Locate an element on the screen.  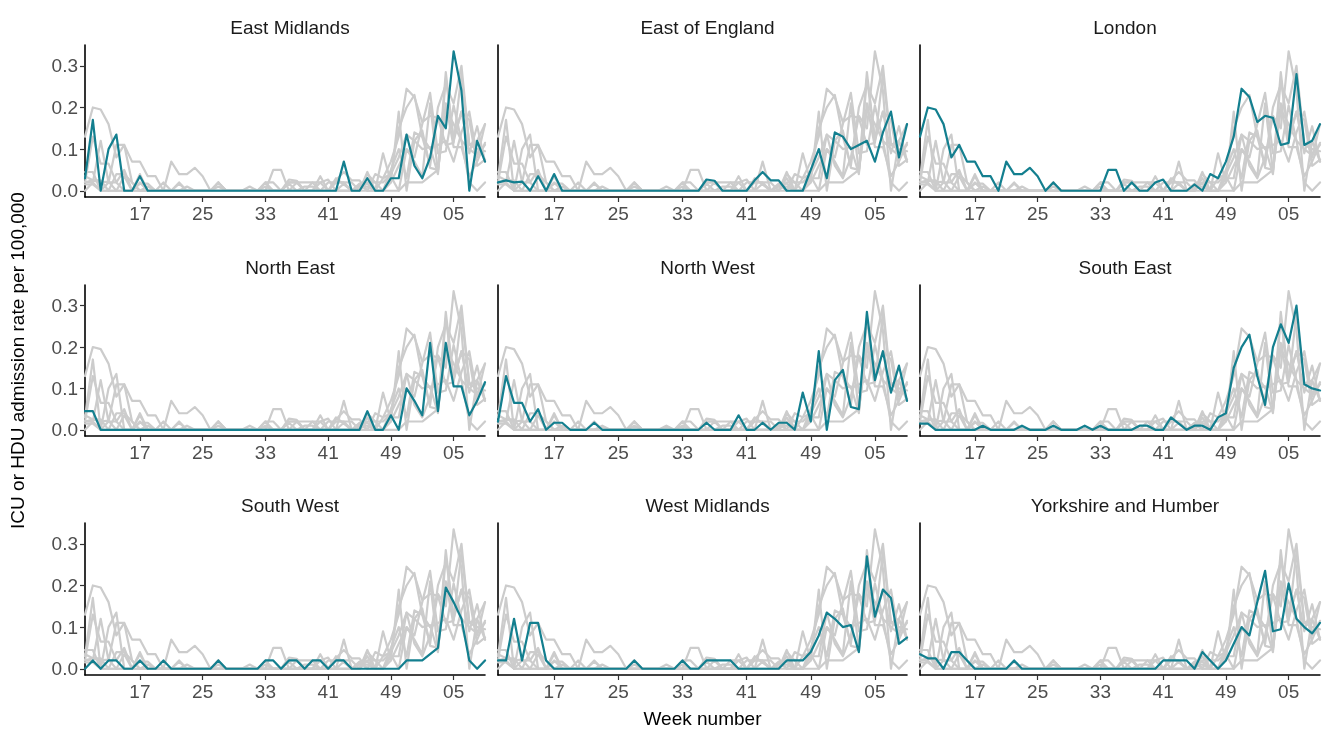
chart-title: London is located at coordinates (1125, 27).